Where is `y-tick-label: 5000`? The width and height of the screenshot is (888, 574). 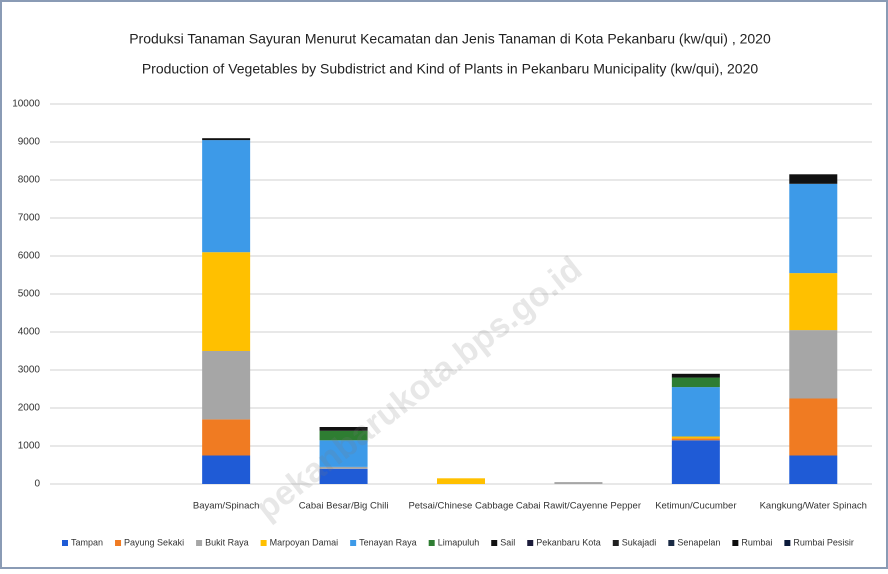 y-tick-label: 5000 is located at coordinates (29, 294).